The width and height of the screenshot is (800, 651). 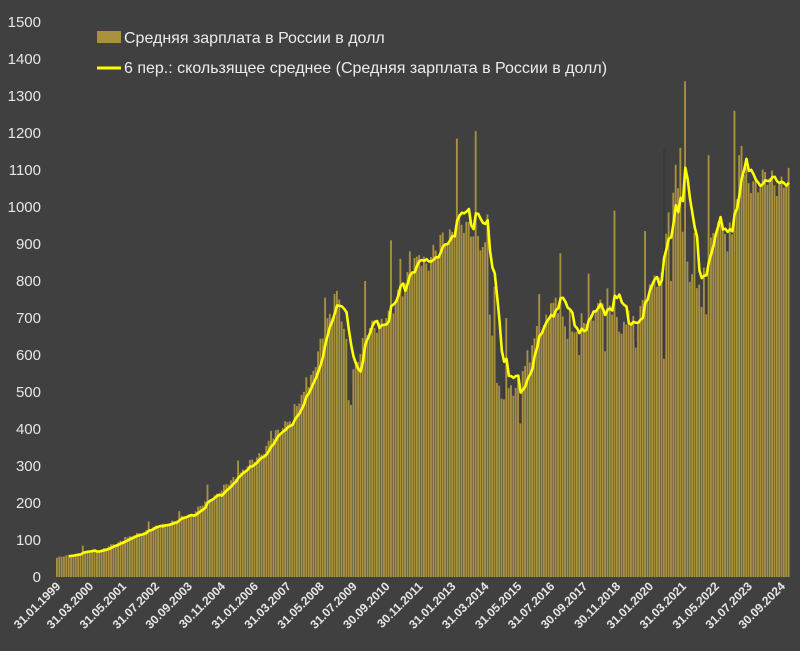 I want to click on y-tick-label: 1300, so click(x=24, y=96).